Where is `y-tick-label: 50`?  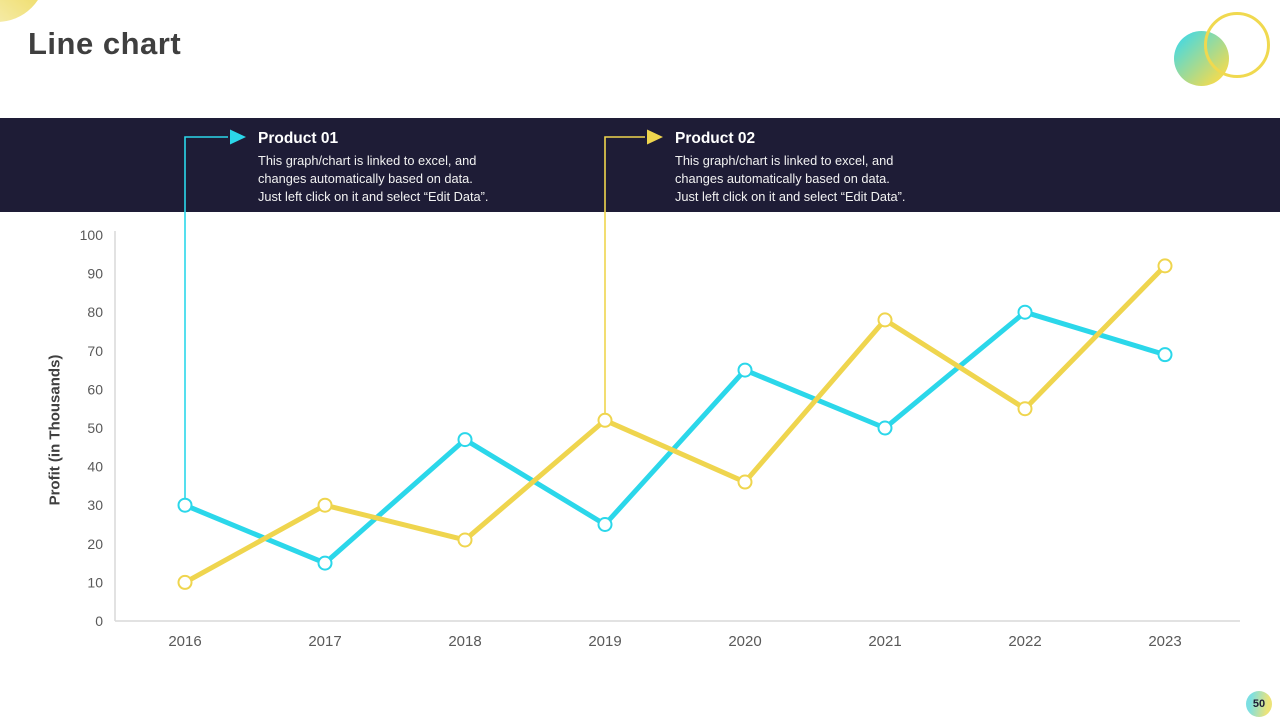 y-tick-label: 50 is located at coordinates (95, 428).